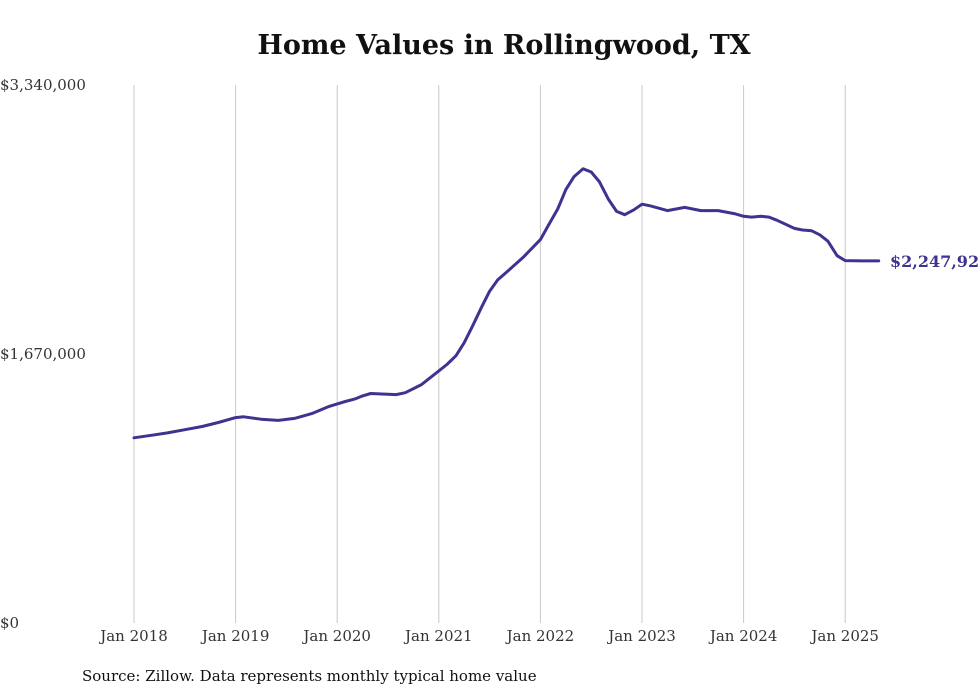 The image size is (980, 699). What do you see at coordinates (438, 636) in the screenshot?
I see `x-tick-label: Jan 2021` at bounding box center [438, 636].